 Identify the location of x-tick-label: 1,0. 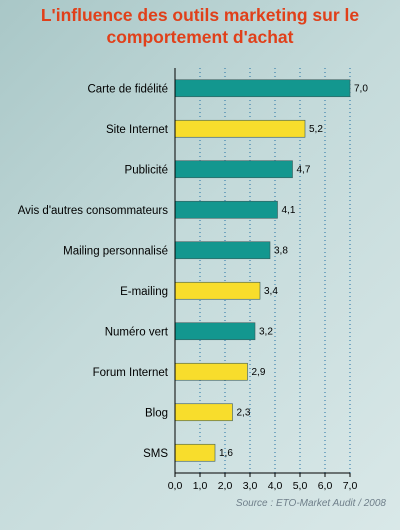
(200, 486).